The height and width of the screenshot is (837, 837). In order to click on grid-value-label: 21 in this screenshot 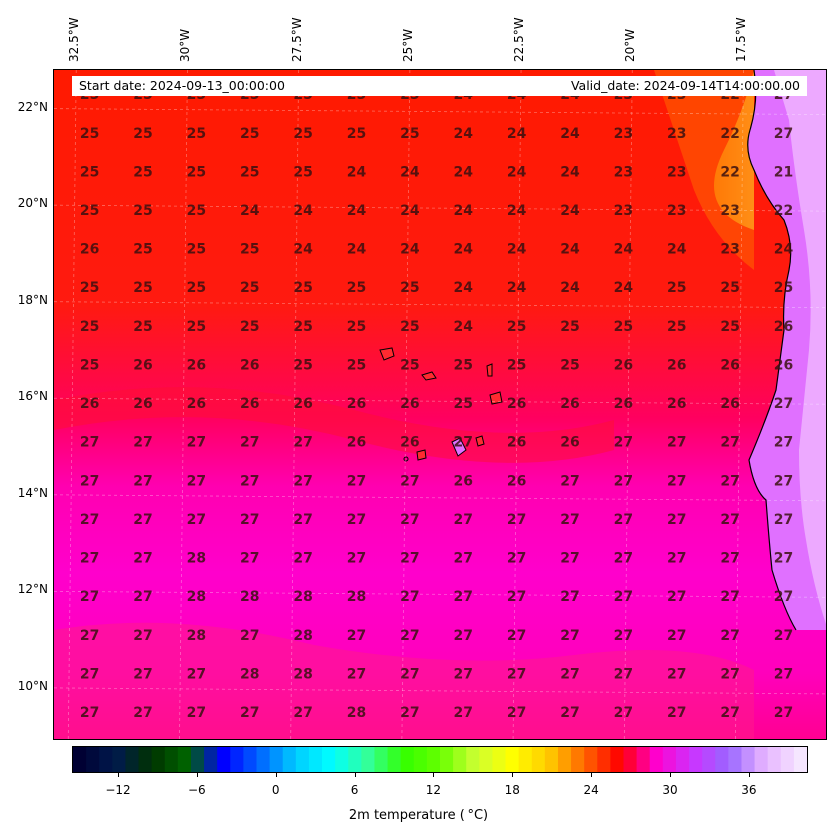, I will do `click(783, 172)`.